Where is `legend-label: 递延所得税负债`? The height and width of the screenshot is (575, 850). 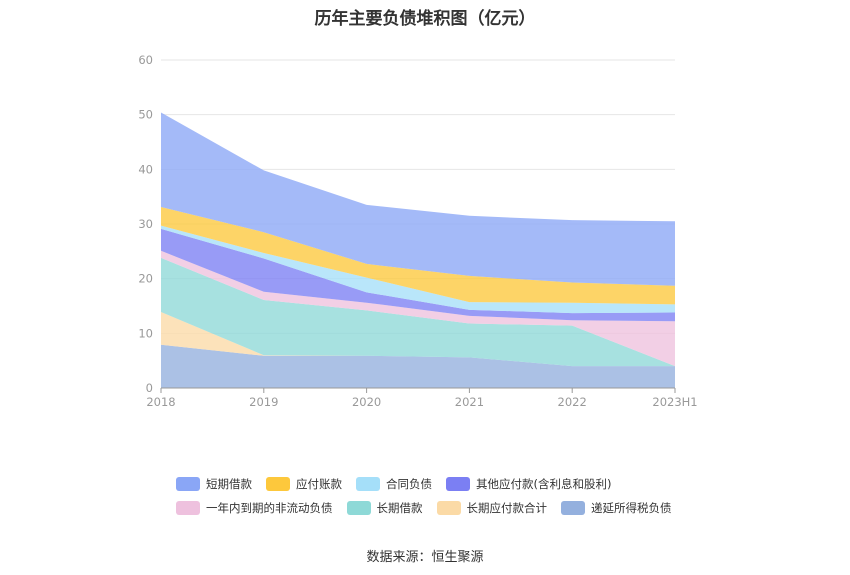
legend-label: 递延所得税负债 is located at coordinates (631, 508).